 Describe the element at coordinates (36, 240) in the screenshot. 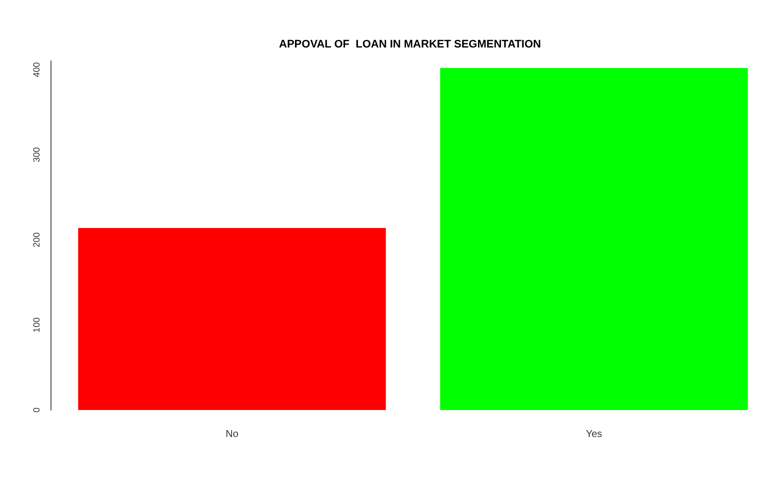

I see `y-tick-label: 200` at that location.